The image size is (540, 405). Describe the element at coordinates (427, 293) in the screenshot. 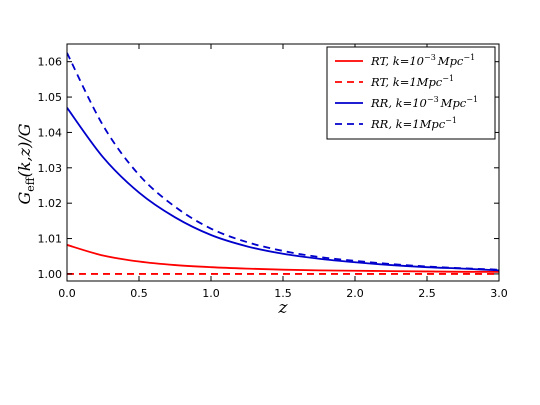

I see `x-tick-label: 2.5` at that location.